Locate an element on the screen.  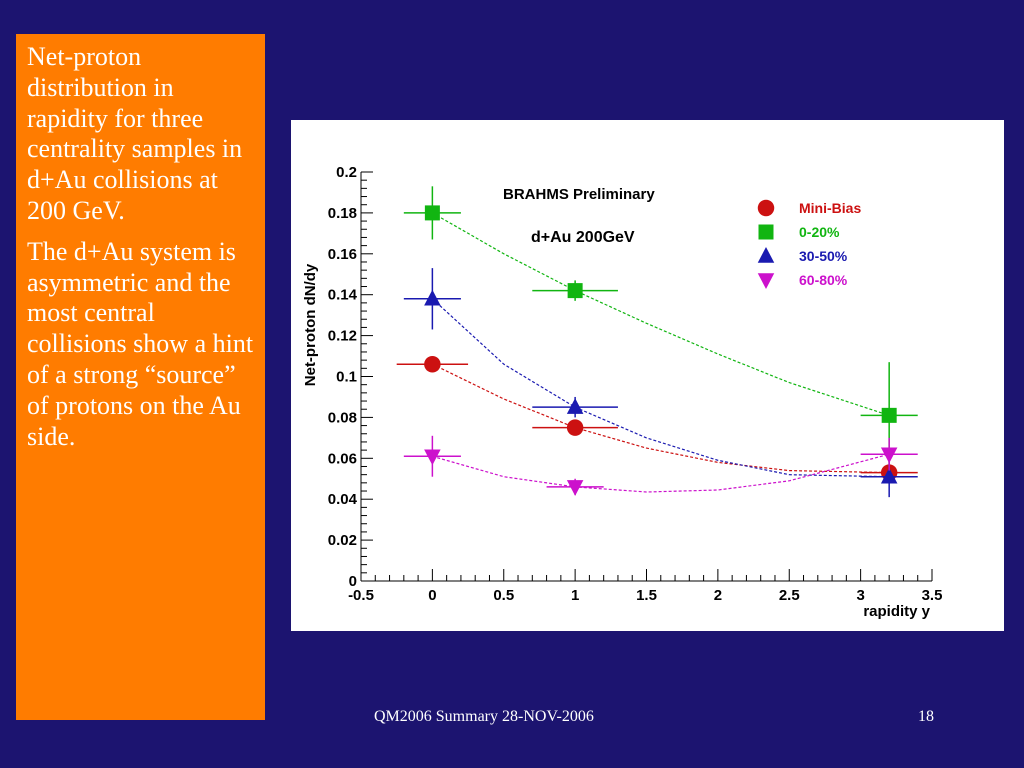
fit-curve-60-80% is located at coordinates (661, 473).